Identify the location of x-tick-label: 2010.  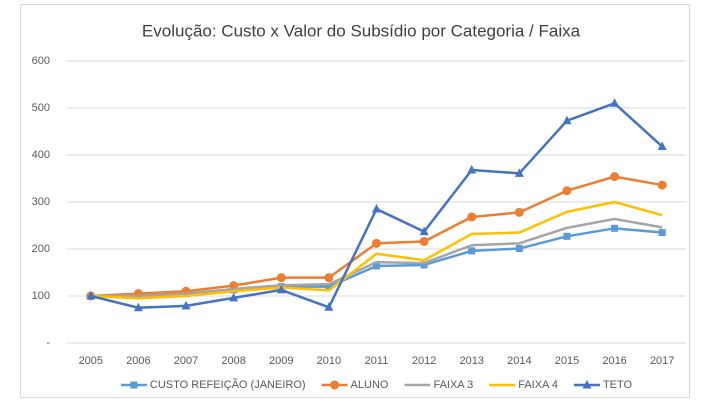
(329, 361).